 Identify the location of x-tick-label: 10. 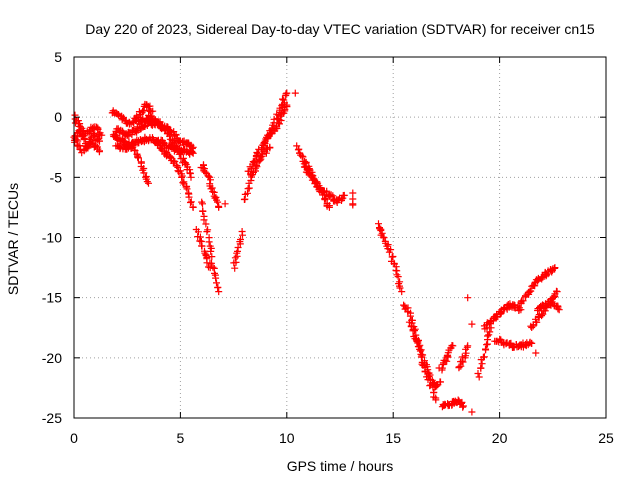
(287, 438).